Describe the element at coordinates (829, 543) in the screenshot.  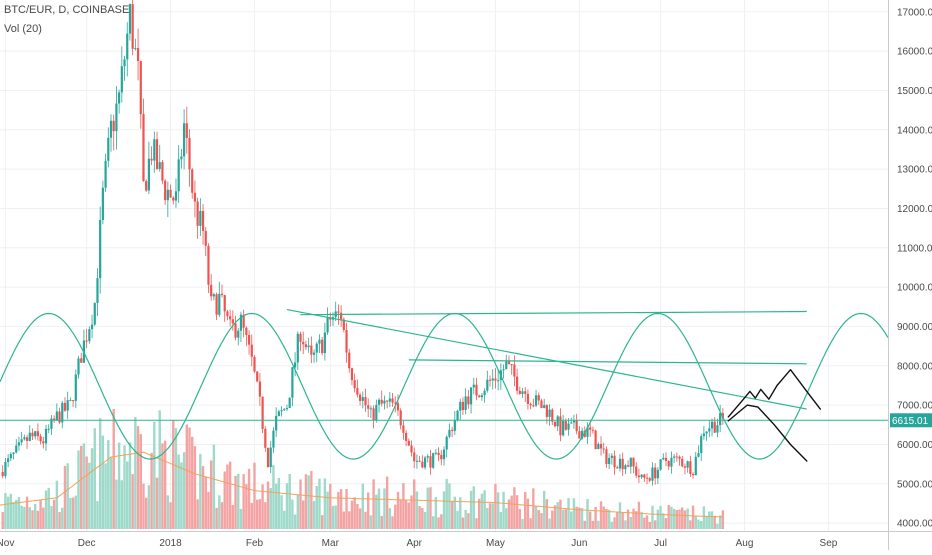
I see `x-tick-label: Sep` at that location.